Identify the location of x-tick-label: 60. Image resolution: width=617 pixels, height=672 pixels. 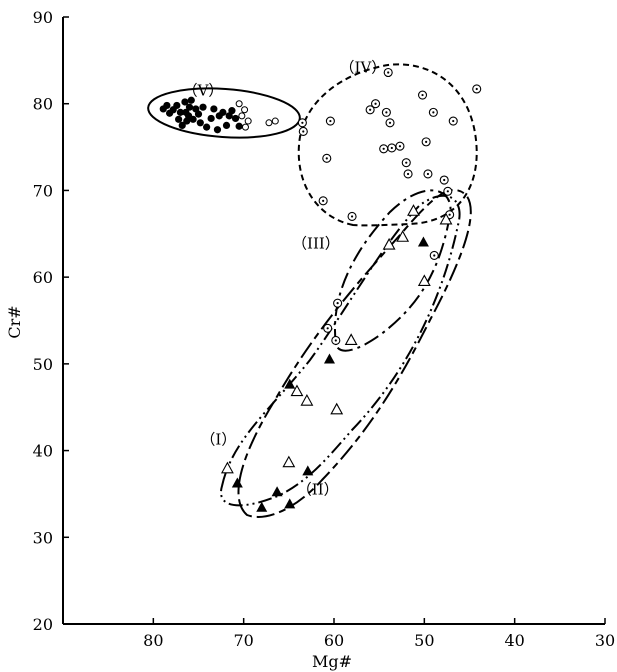
(334, 640).